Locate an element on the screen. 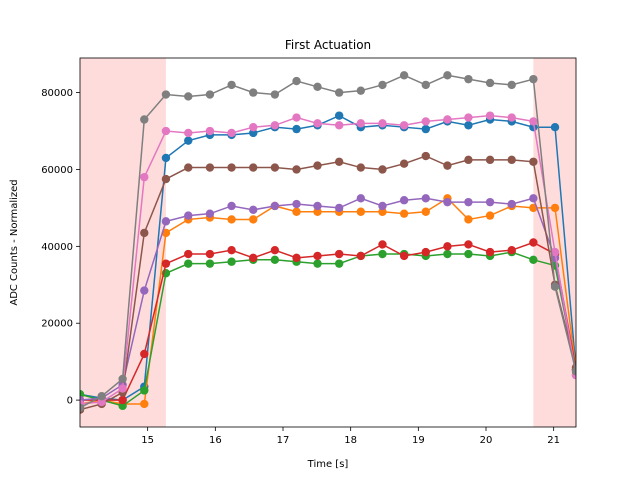 This screenshot has height=480, width=640. x-tick-label: 19 is located at coordinates (418, 440).